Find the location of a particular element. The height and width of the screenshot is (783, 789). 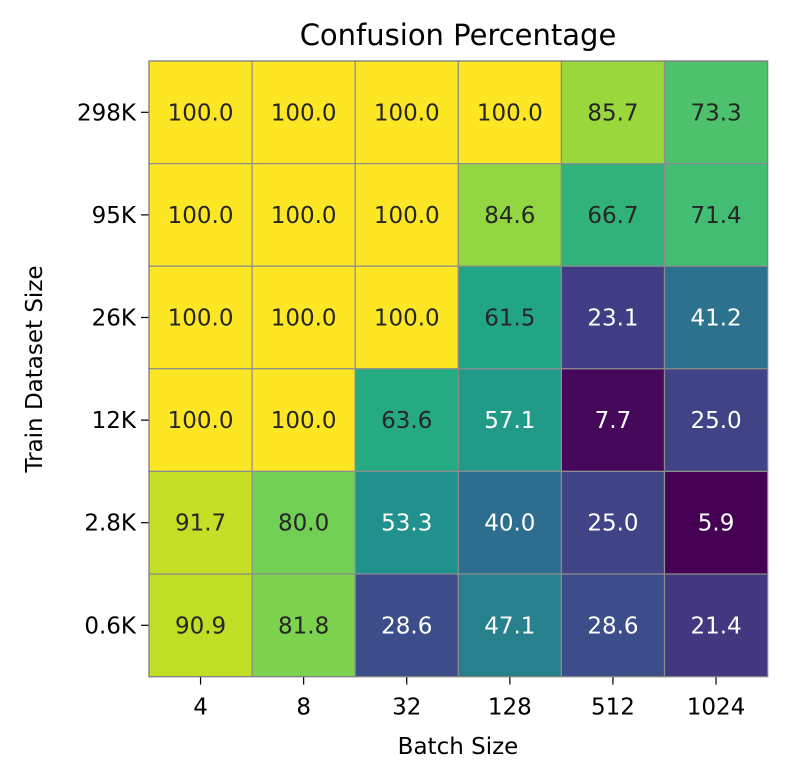

x-tick-label: 1024 is located at coordinates (716, 708).